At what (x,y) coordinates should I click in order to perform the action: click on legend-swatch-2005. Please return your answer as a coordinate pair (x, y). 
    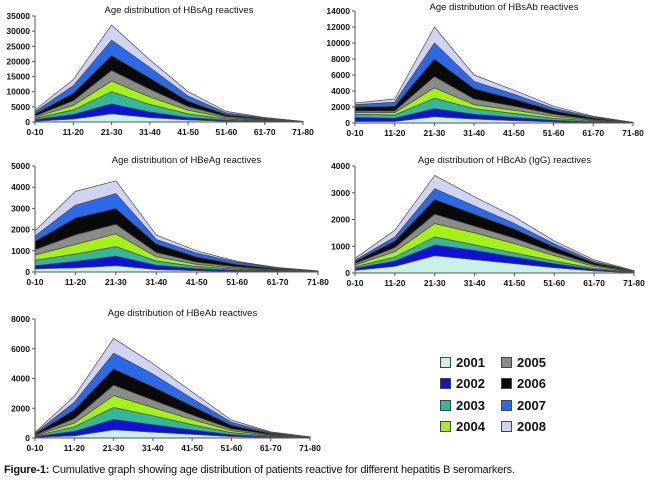
    Looking at the image, I should click on (506, 362).